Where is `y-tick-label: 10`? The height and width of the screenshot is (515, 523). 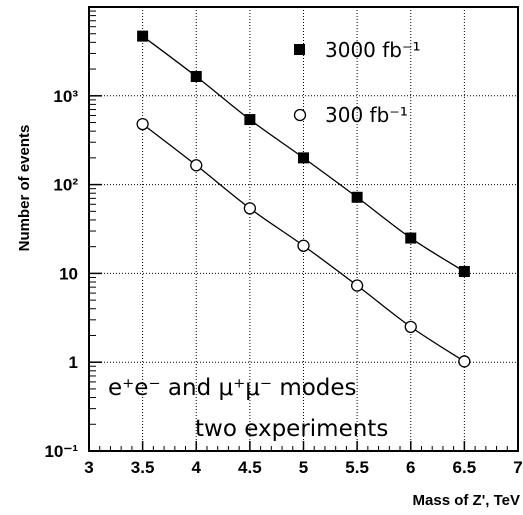 y-tick-label: 10 is located at coordinates (68, 273).